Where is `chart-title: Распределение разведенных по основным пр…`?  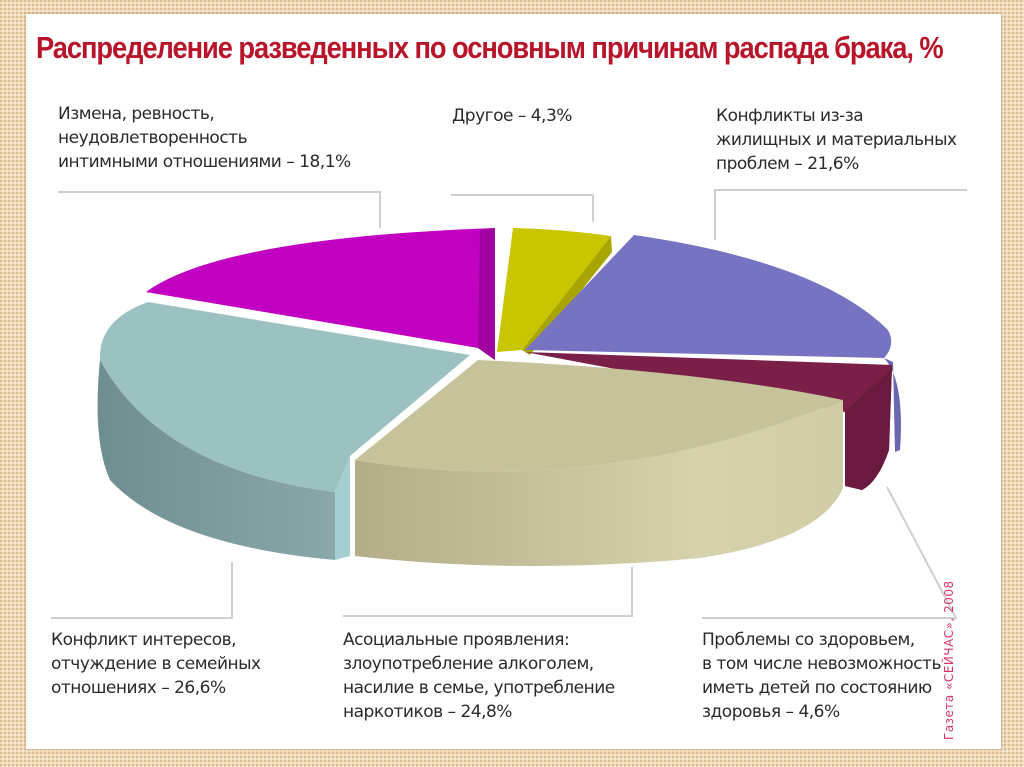
chart-title: Распределение разведенных по основным пр… is located at coordinates (490, 47).